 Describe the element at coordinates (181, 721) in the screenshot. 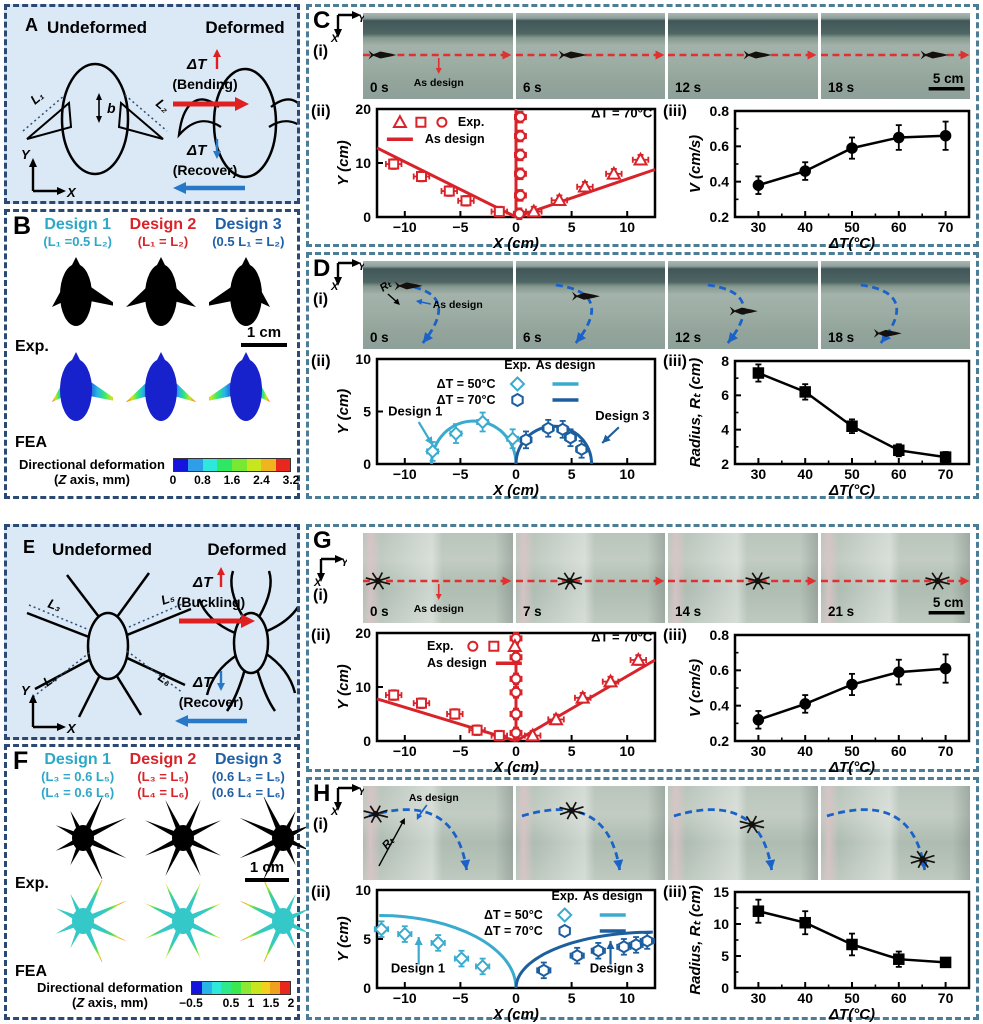

I see `recover-arrowhead-e` at that location.